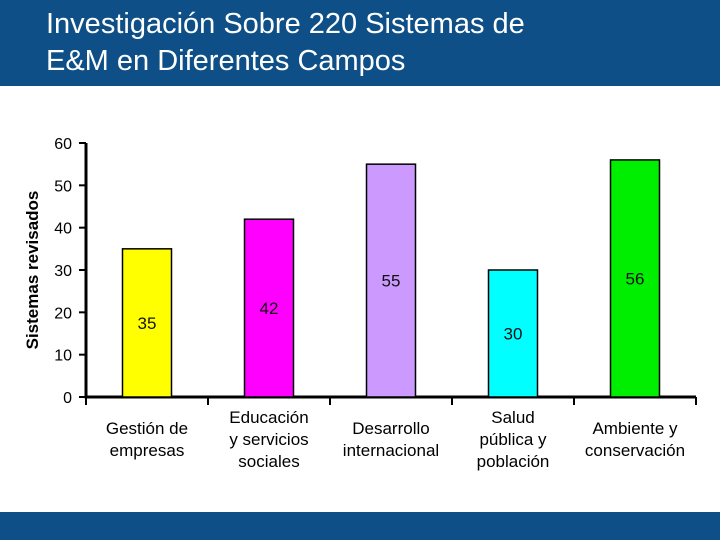  Describe the element at coordinates (63, 271) in the screenshot. I see `y-tick-label: 30` at that location.